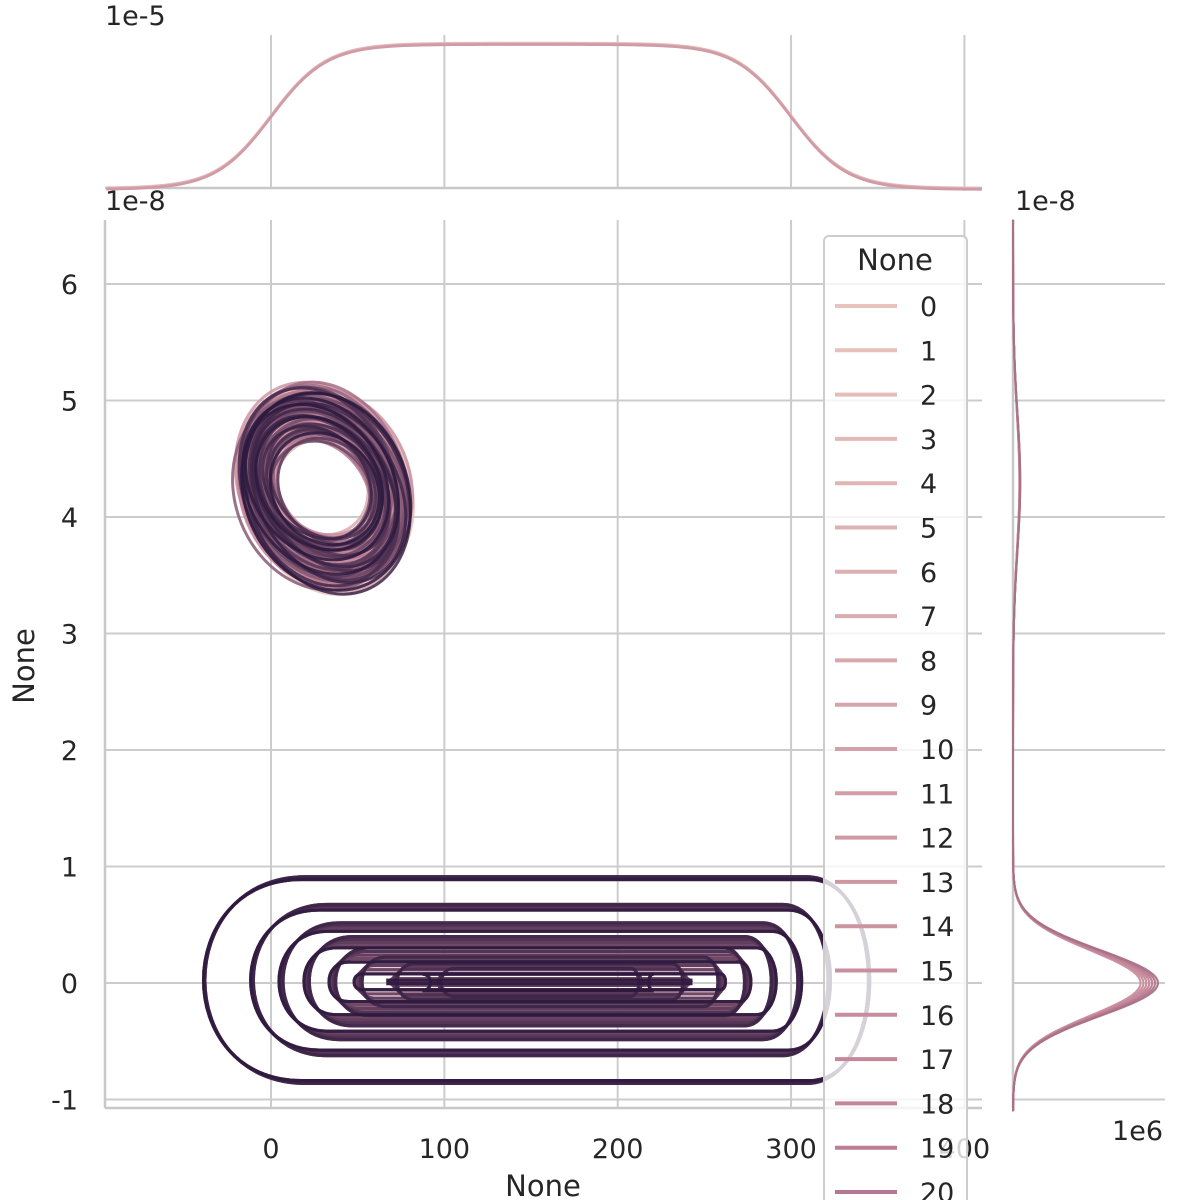 This screenshot has width=1200, height=1200. Describe the element at coordinates (937, 794) in the screenshot. I see `legend-entry-label: 11` at that location.